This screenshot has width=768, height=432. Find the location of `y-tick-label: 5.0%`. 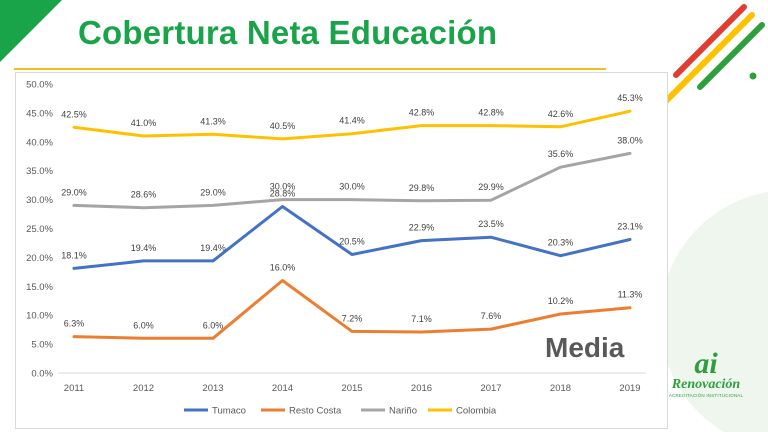

y-tick-label: 5.0% is located at coordinates (42, 345).